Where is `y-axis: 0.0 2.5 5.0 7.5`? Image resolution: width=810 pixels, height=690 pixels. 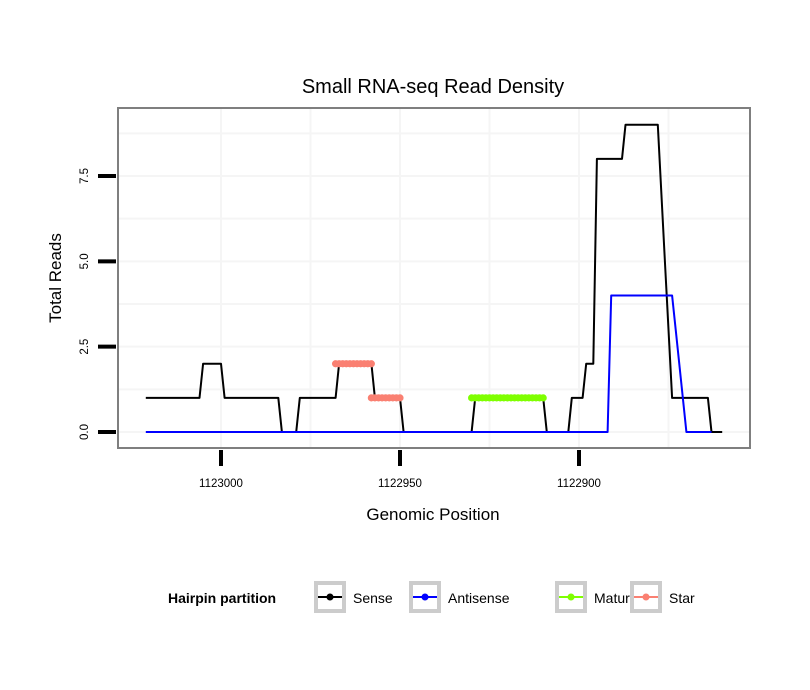 y-axis: 0.0 2.5 5.0 7.5 is located at coordinates (97, 304).